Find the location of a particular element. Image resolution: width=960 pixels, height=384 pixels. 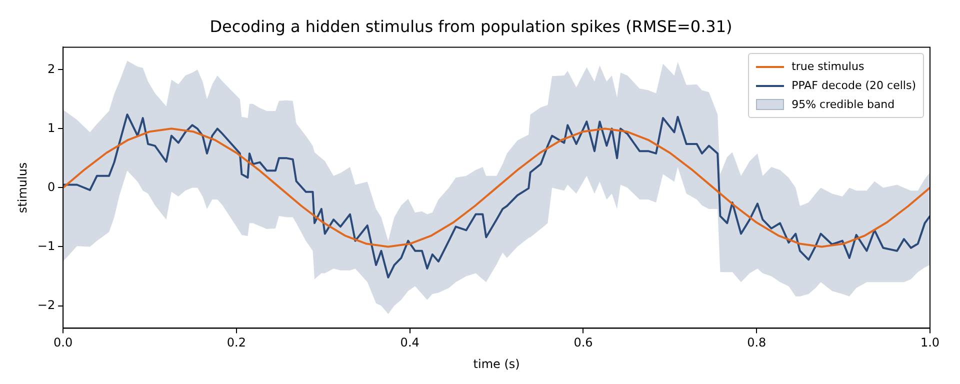

chart-title: Decoding a hidden stimulus from population spikes (RMSE=0.31) is located at coordinates (471, 26).